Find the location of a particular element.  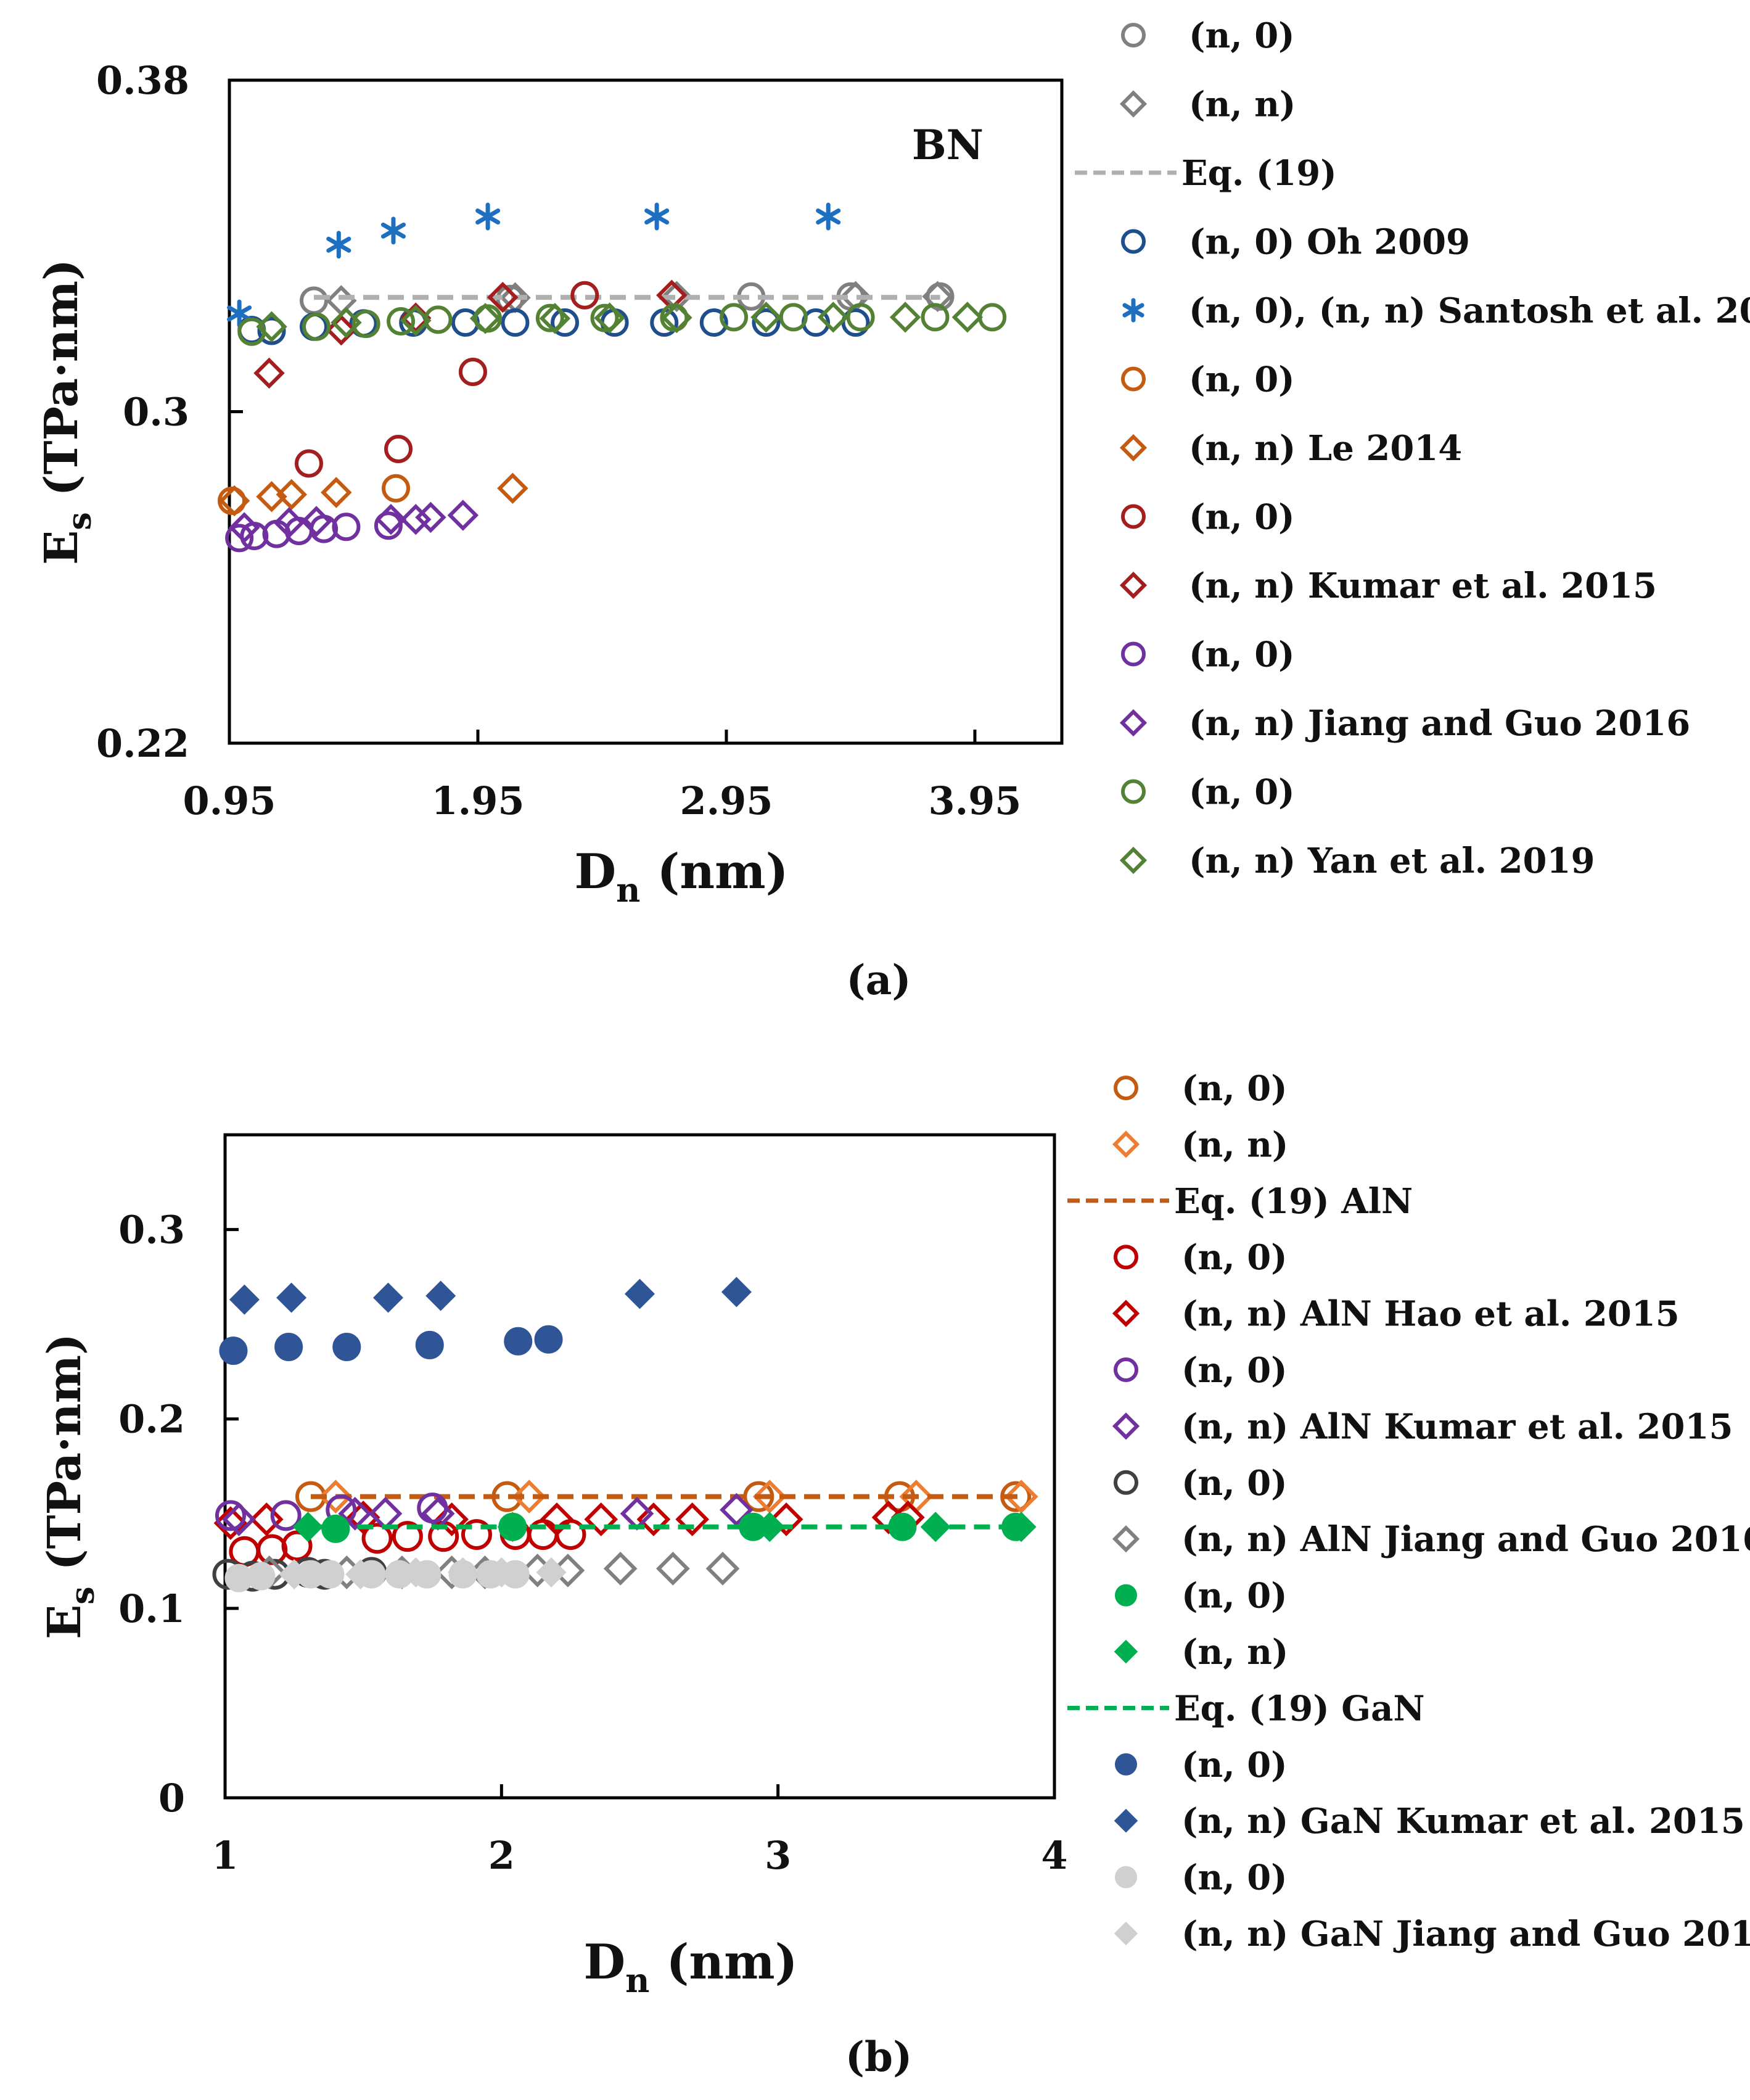

panel-a-x-axis-label: Dn (nm) is located at coordinates (681, 877).